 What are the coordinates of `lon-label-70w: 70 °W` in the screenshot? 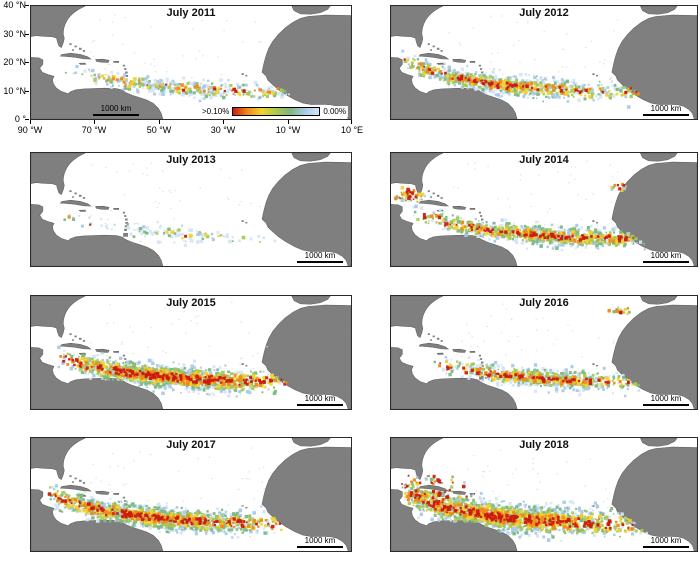 It's located at (94, 130).